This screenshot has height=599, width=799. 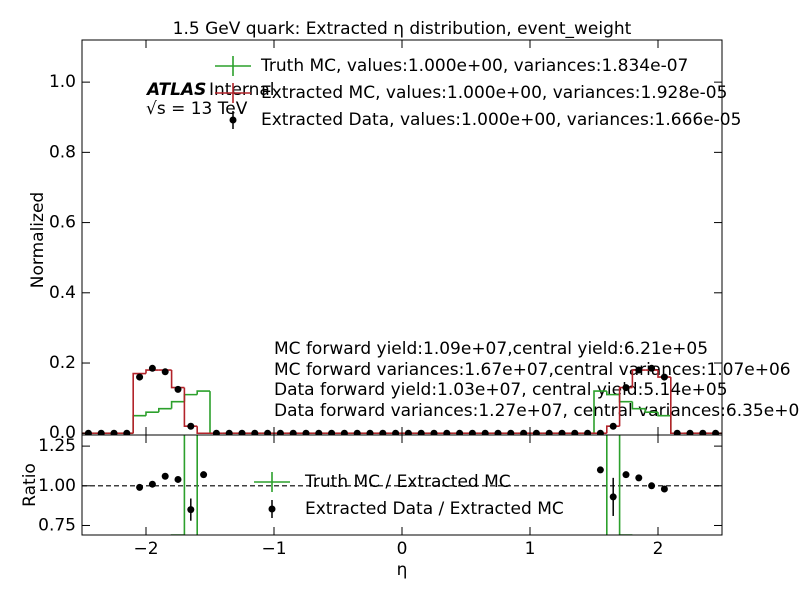 What do you see at coordinates (30, 485) in the screenshot?
I see `y-axis-label: Ratio` at bounding box center [30, 485].